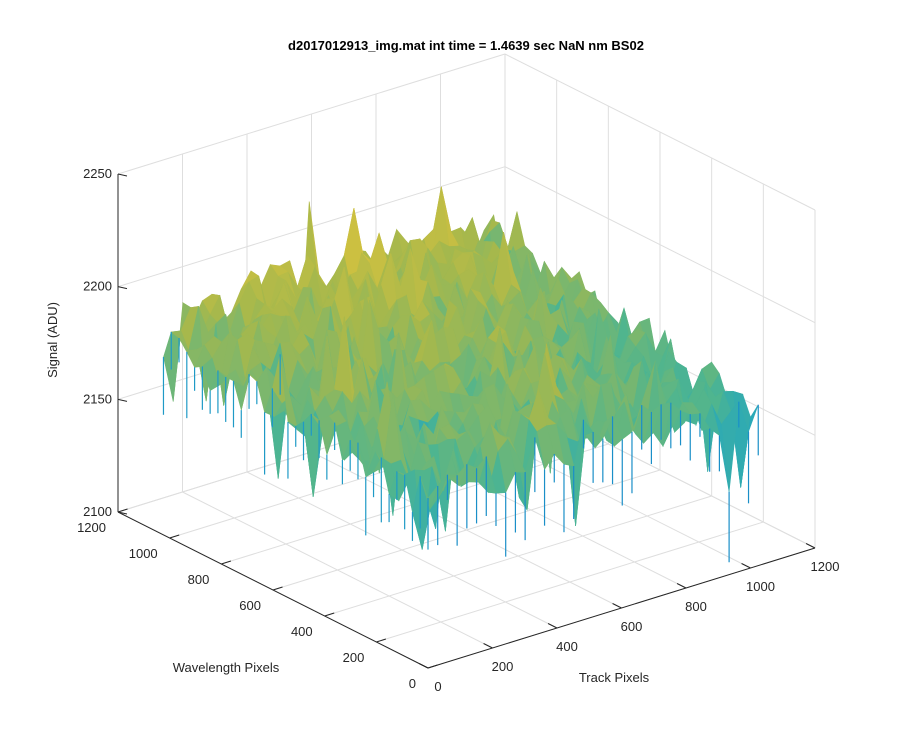 The image size is (900, 750). What do you see at coordinates (503, 666) in the screenshot?
I see `x-tick-label: 200` at bounding box center [503, 666].